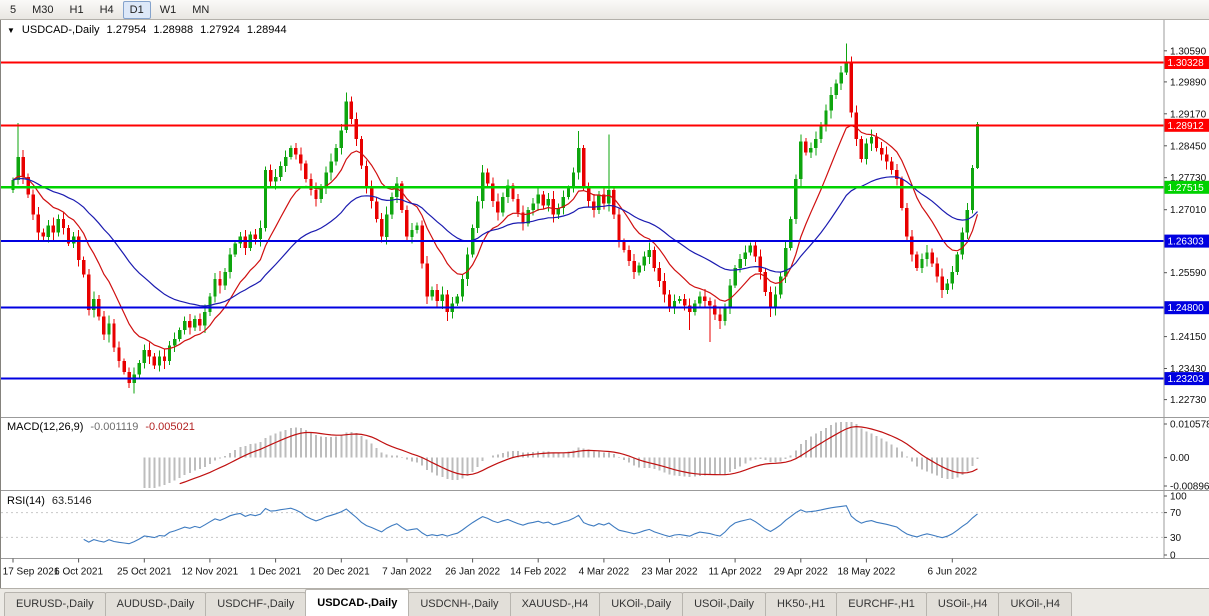  I want to click on timeframe-button-d1: D1, so click(136, 9).